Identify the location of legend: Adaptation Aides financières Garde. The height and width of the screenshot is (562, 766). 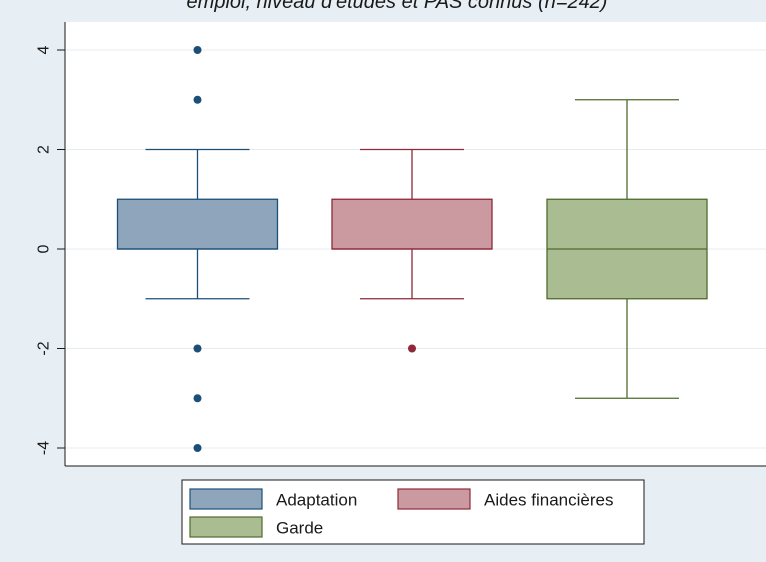
(413, 512).